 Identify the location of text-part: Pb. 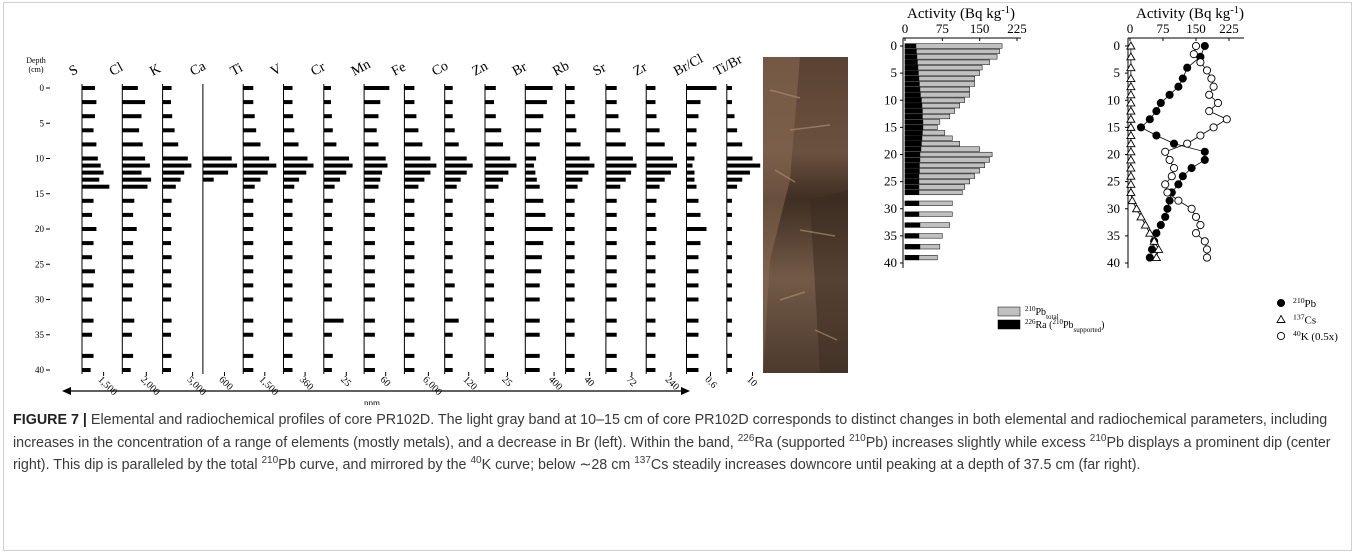
(1311, 304).